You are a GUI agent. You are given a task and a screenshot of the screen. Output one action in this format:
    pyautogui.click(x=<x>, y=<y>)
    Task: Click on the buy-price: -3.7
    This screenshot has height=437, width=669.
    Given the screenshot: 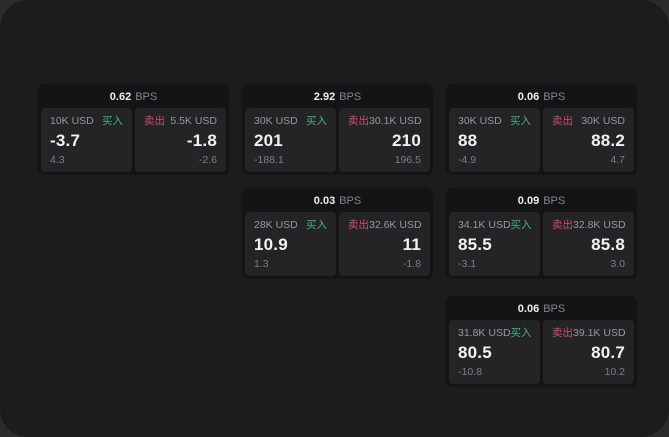 What is the action you would take?
    pyautogui.click(x=65, y=140)
    